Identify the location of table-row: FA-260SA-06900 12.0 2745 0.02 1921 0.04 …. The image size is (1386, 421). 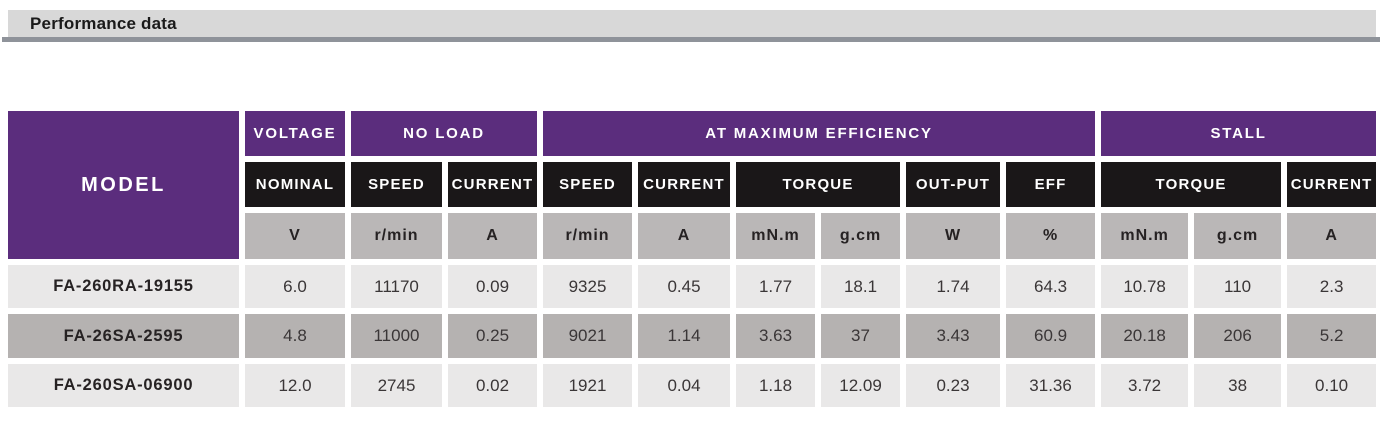
(692, 385).